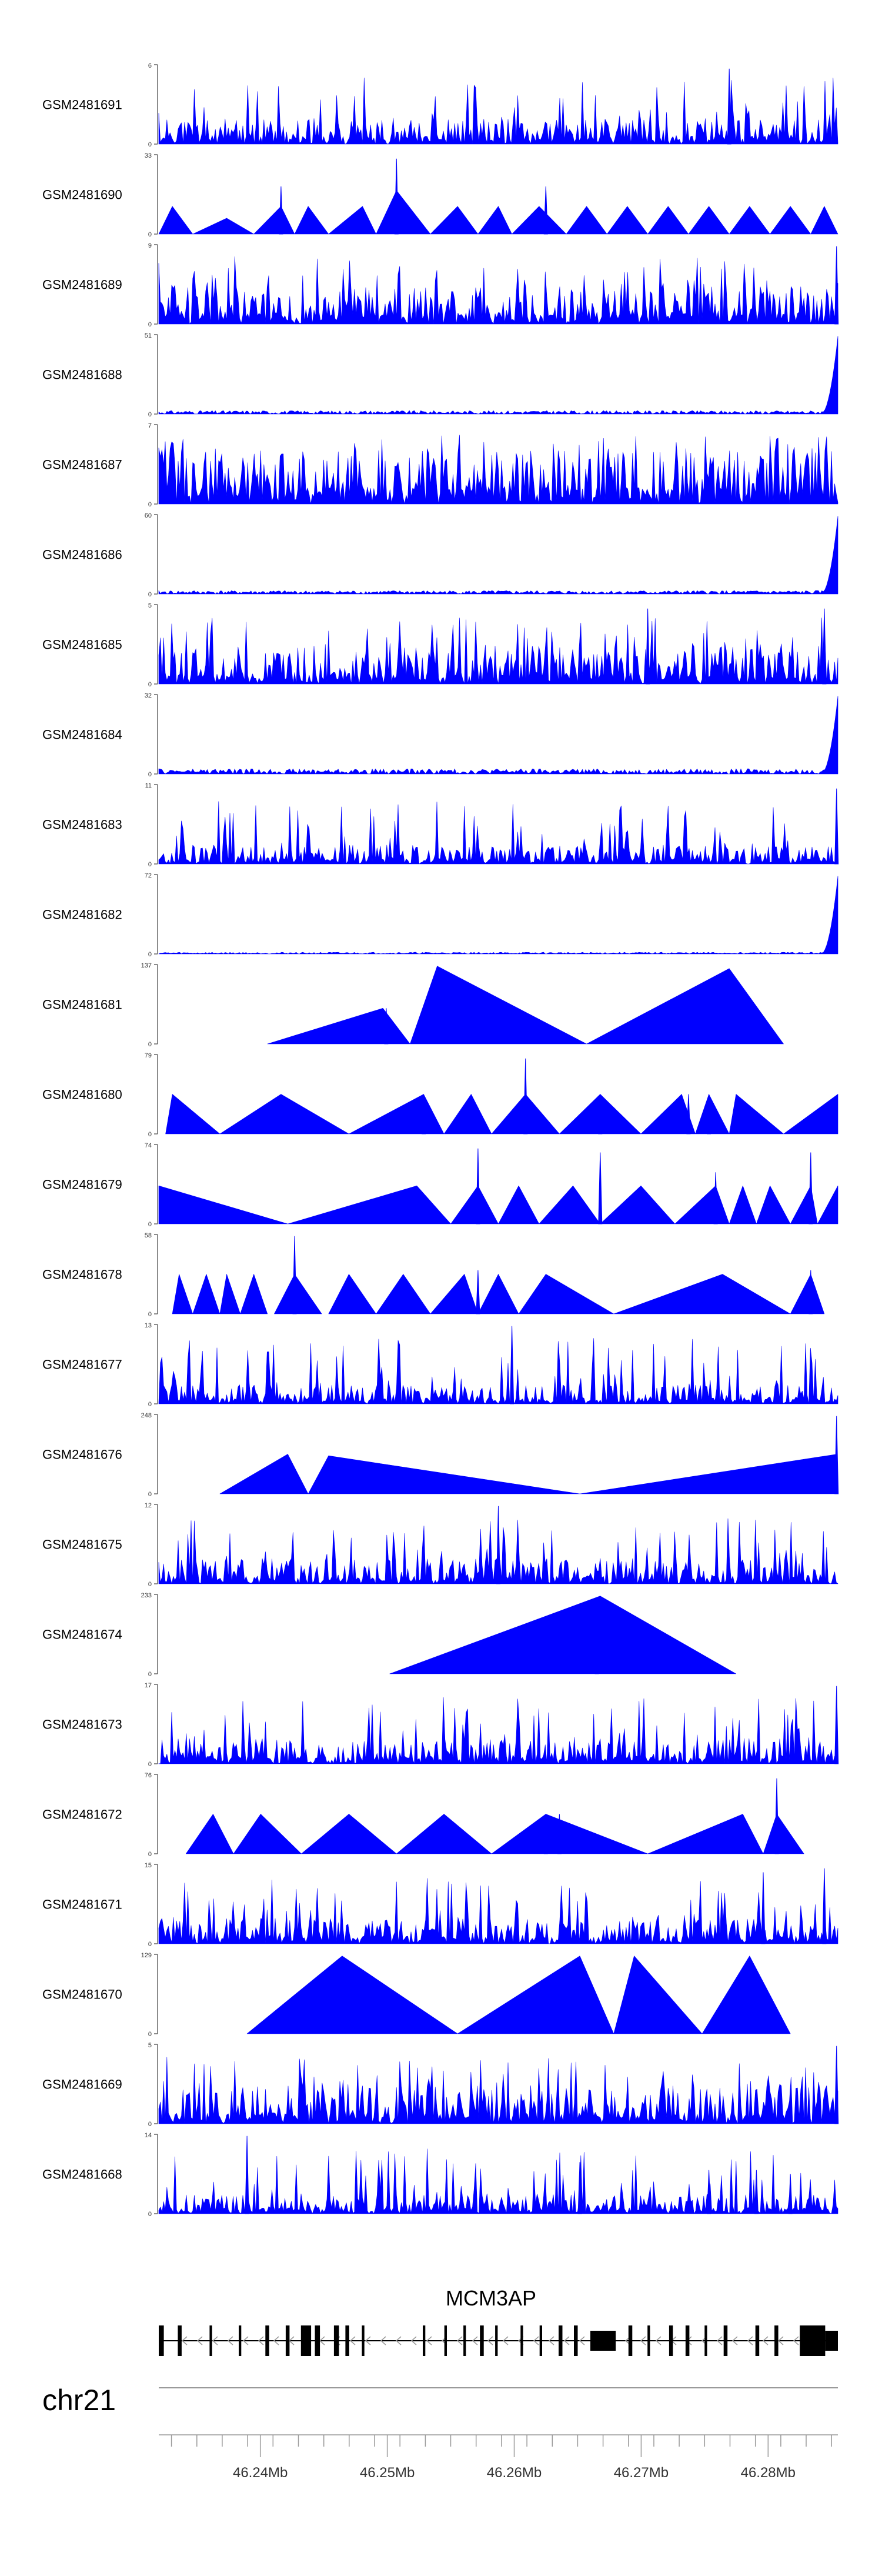 The image size is (882, 2576). I want to click on track-label: GSM2481680, so click(82, 1094).